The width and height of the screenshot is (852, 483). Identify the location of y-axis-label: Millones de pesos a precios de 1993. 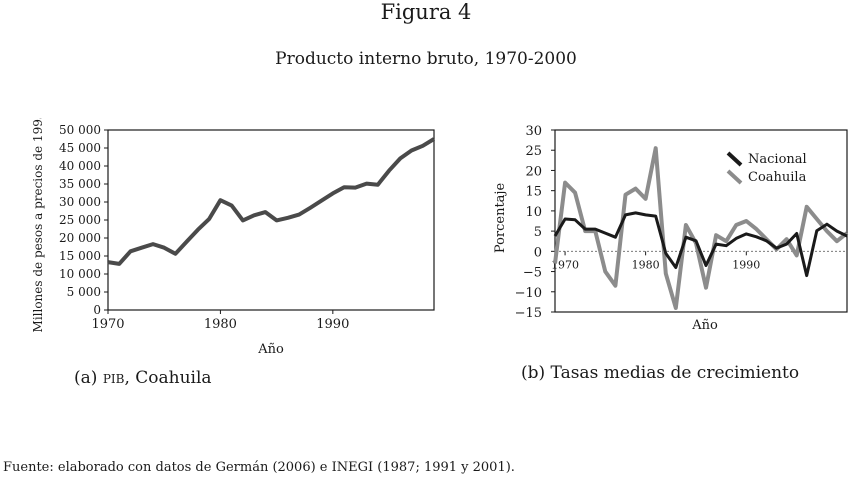
(38, 225).